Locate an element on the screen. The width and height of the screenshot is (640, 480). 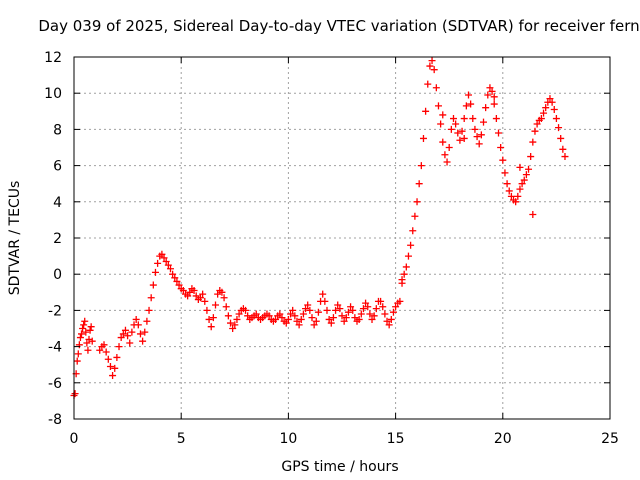
y-axis-label: SDTVAR / TECUs is located at coordinates (15, 238).